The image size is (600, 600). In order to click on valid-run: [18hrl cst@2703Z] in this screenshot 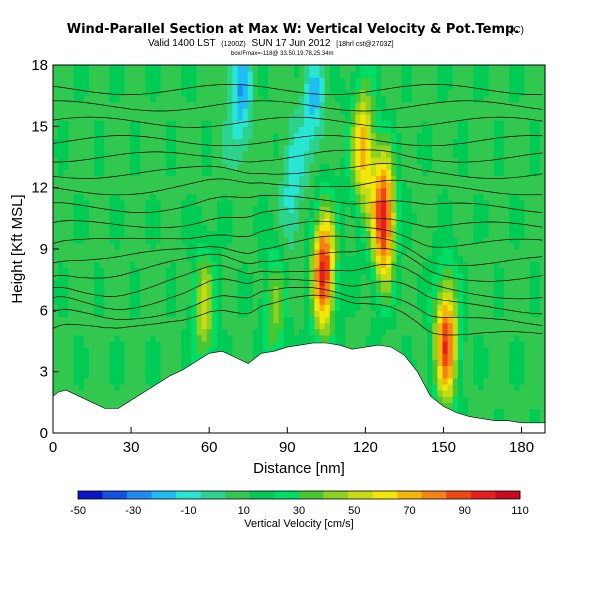, I will do `click(364, 44)`.